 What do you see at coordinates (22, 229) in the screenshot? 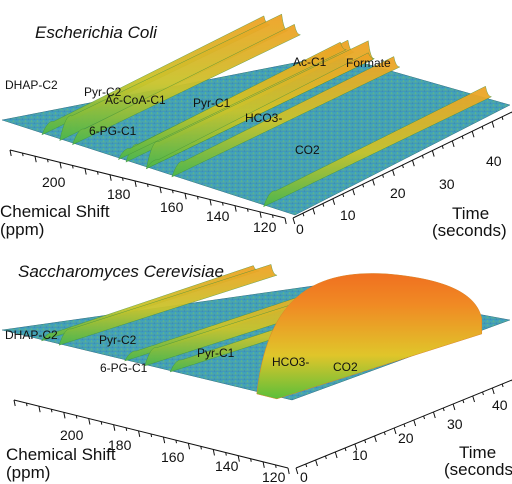
I see `axis-label: (ppm)` at bounding box center [22, 229].